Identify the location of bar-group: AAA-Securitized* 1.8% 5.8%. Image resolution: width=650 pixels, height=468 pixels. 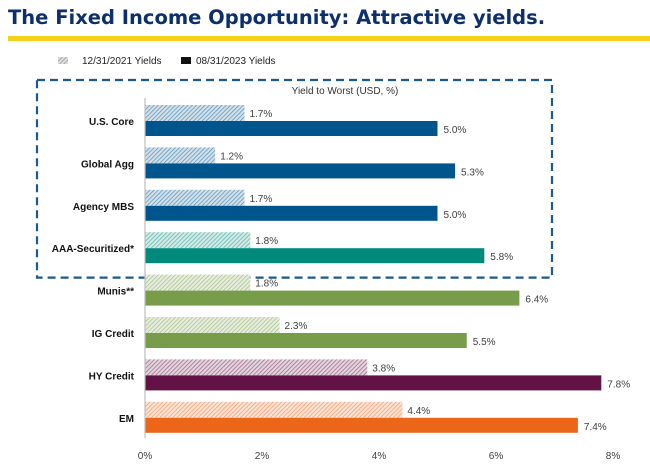
(282, 248).